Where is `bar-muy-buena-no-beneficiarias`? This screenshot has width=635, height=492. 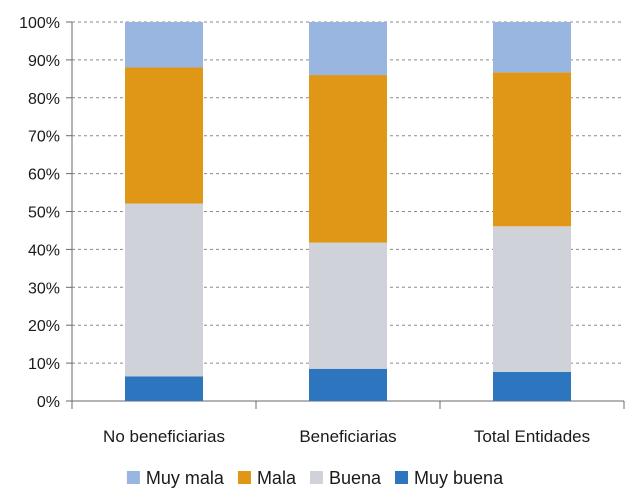
bar-muy-buena-no-beneficiarias is located at coordinates (164, 388).